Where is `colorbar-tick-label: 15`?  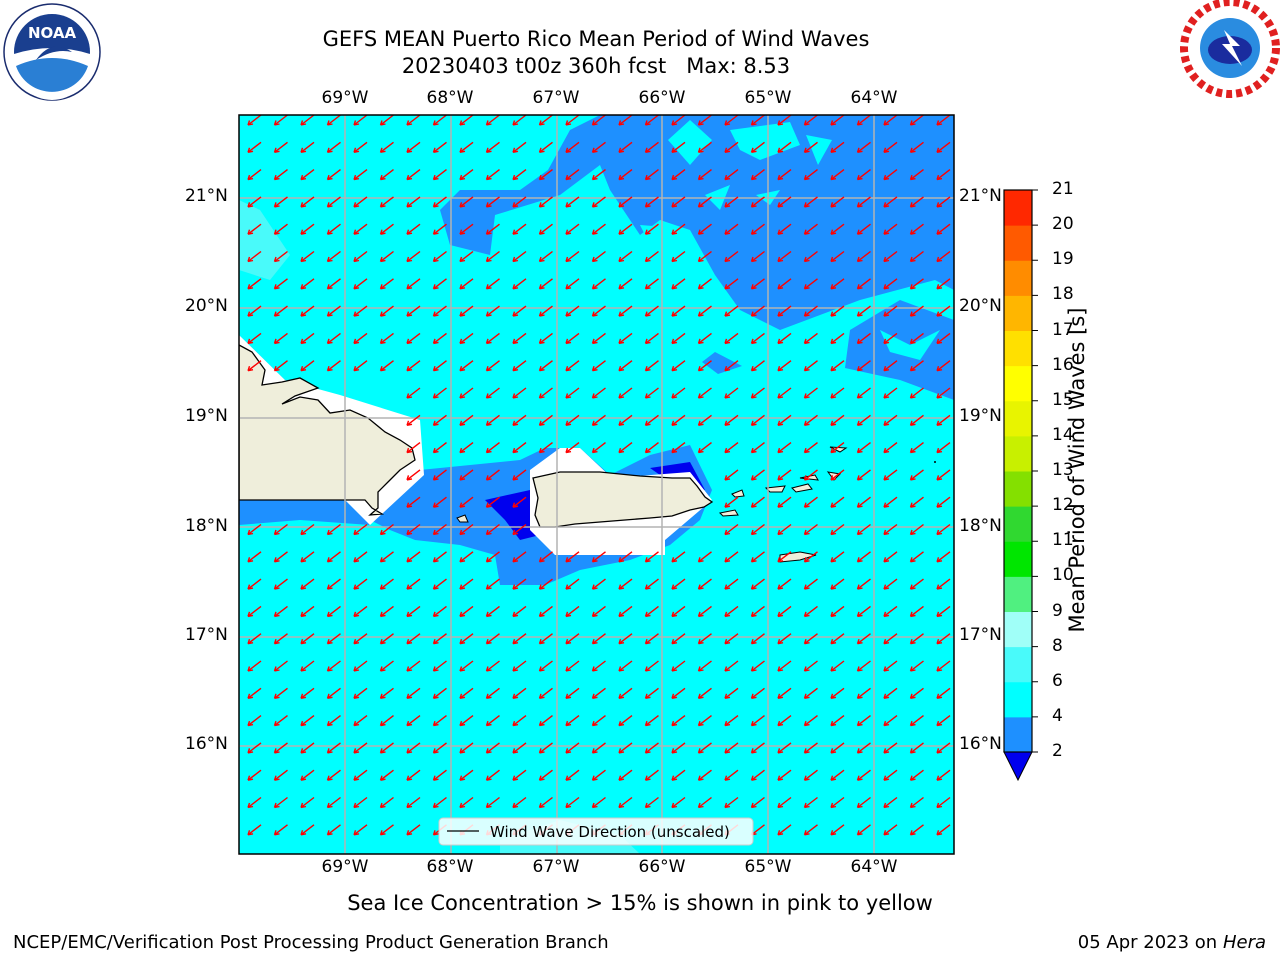 colorbar-tick-label: 15 is located at coordinates (1063, 399).